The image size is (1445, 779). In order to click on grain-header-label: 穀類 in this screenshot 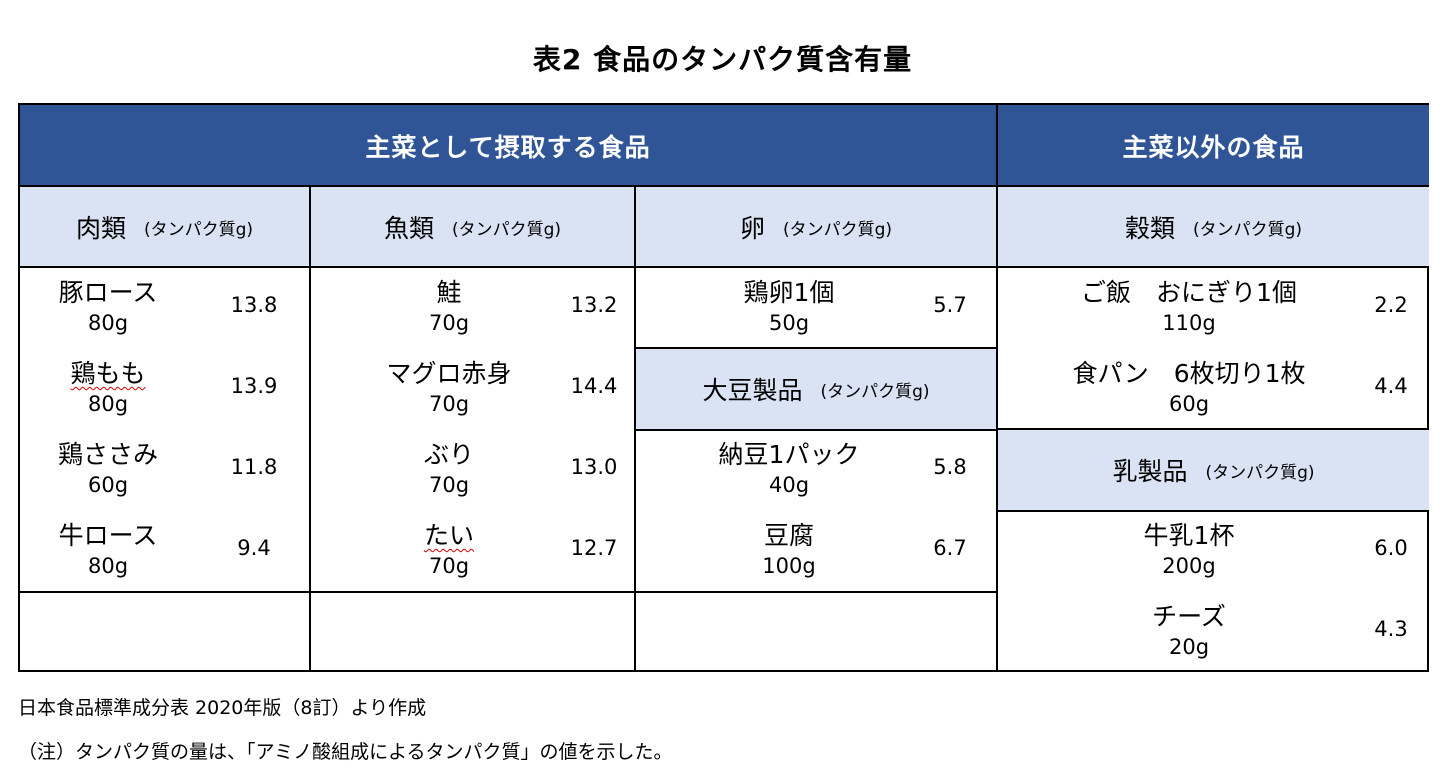, I will do `click(1149, 228)`.